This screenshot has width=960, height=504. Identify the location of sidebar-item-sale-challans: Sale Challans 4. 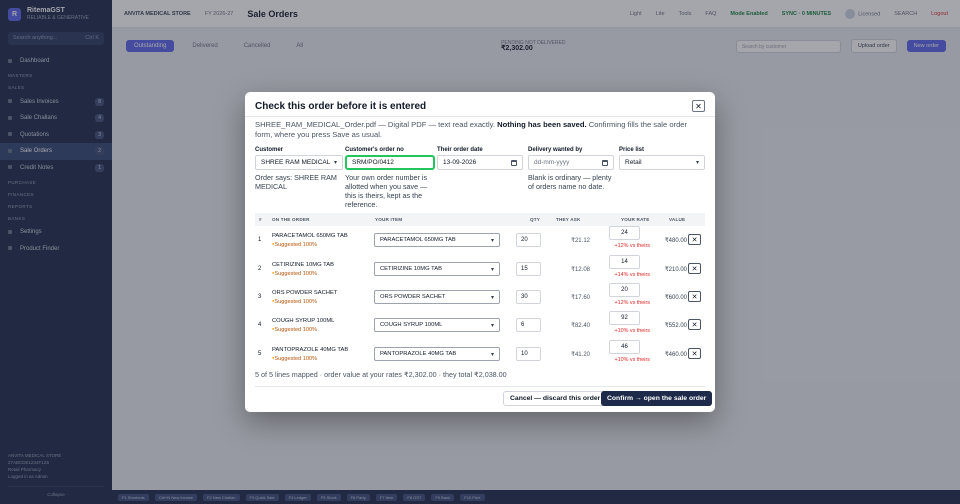
(56, 118).